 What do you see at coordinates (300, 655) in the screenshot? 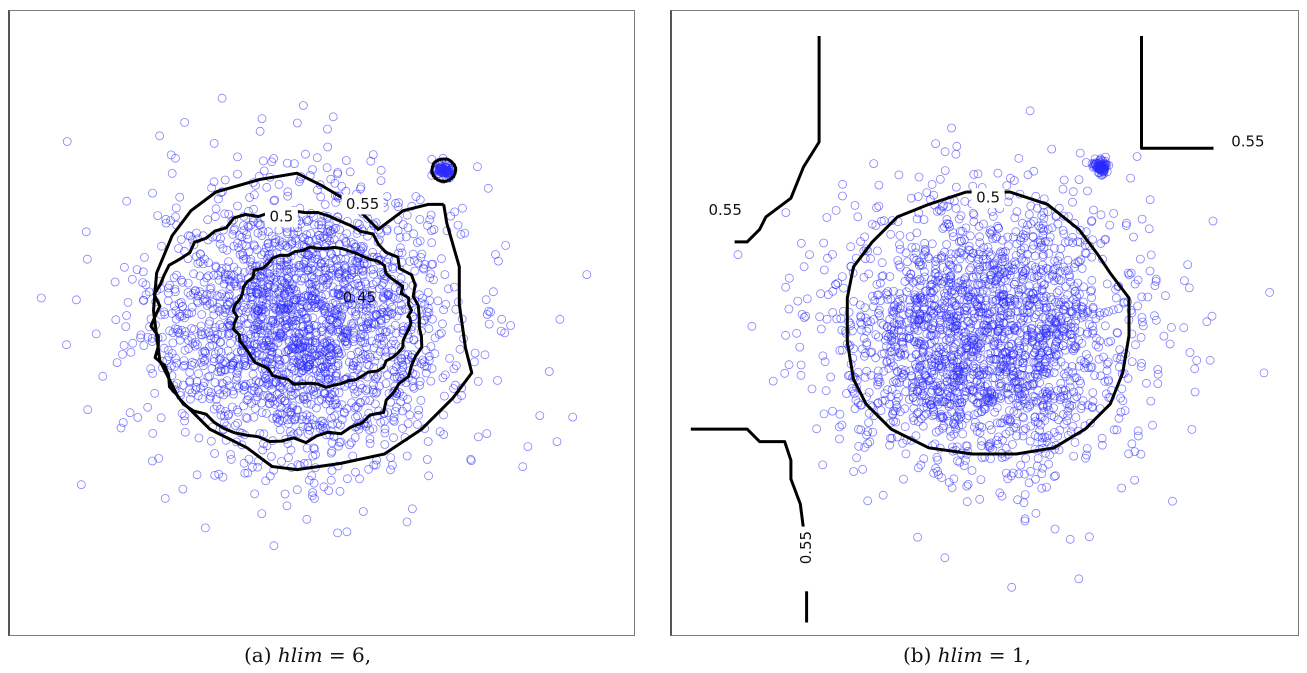
I see `caption-a-var: hlim` at bounding box center [300, 655].